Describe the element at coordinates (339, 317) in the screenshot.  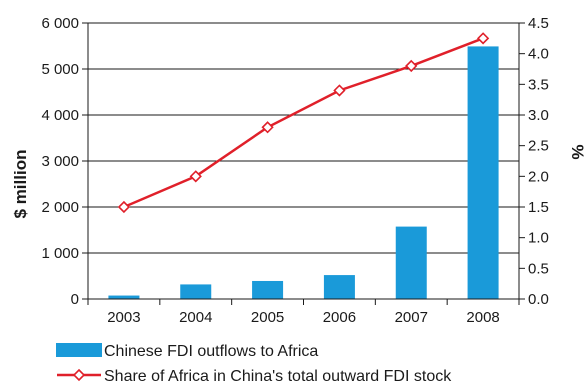
I see `x-tick-label: 2006` at that location.